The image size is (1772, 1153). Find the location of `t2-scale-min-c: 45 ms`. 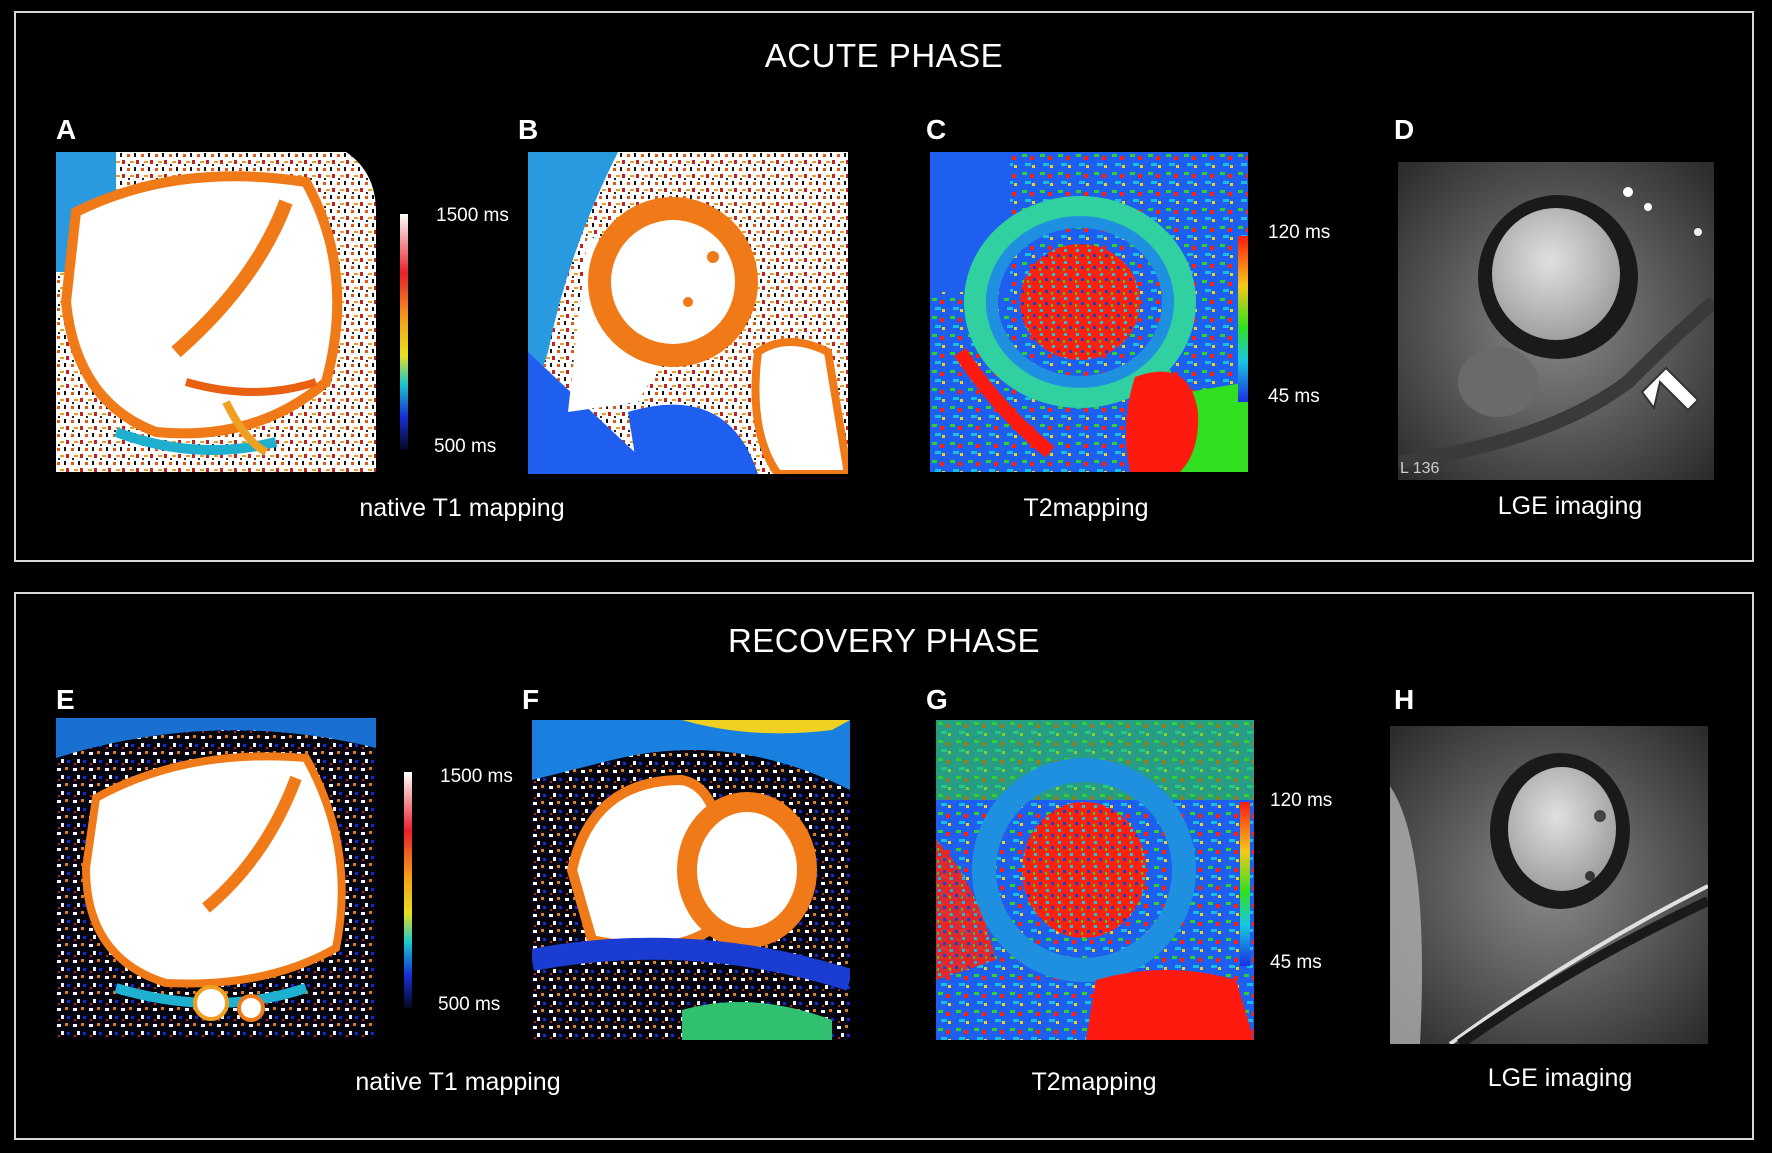

t2-scale-min-c: 45 ms is located at coordinates (1294, 396).